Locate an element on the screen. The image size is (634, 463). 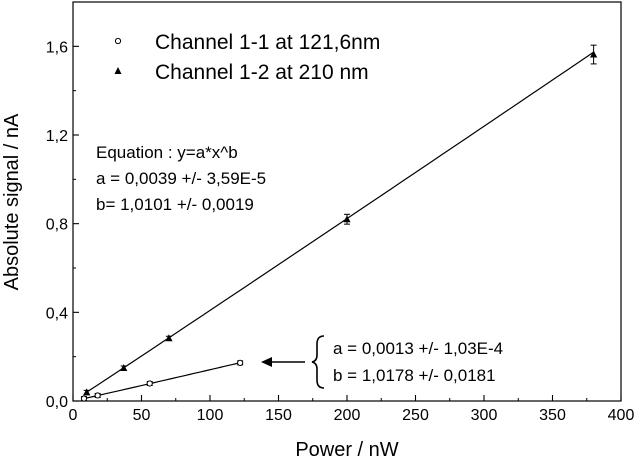
x-tick-label: 400 is located at coordinates (621, 415).